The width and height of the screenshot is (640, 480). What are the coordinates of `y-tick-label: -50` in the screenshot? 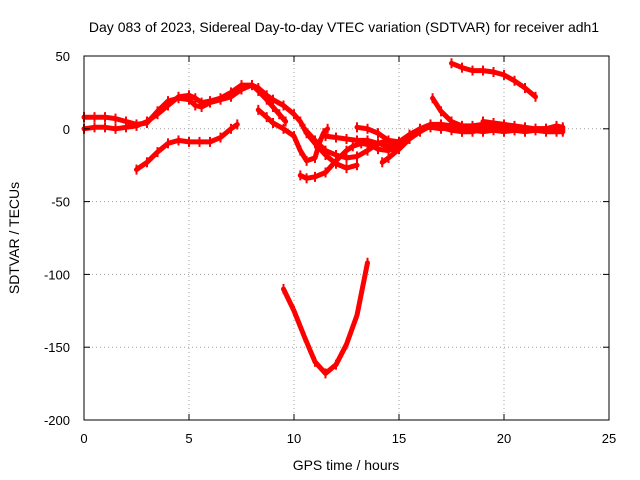 It's located at (60, 202).